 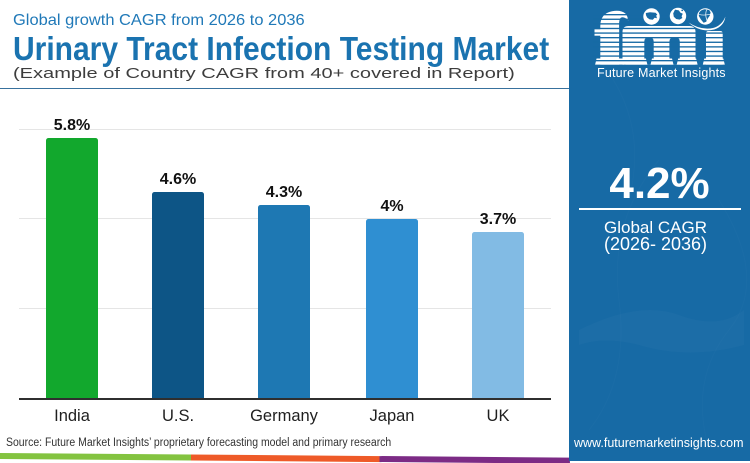 I want to click on svg-text: Future Market Insights, so click(x=661, y=73).